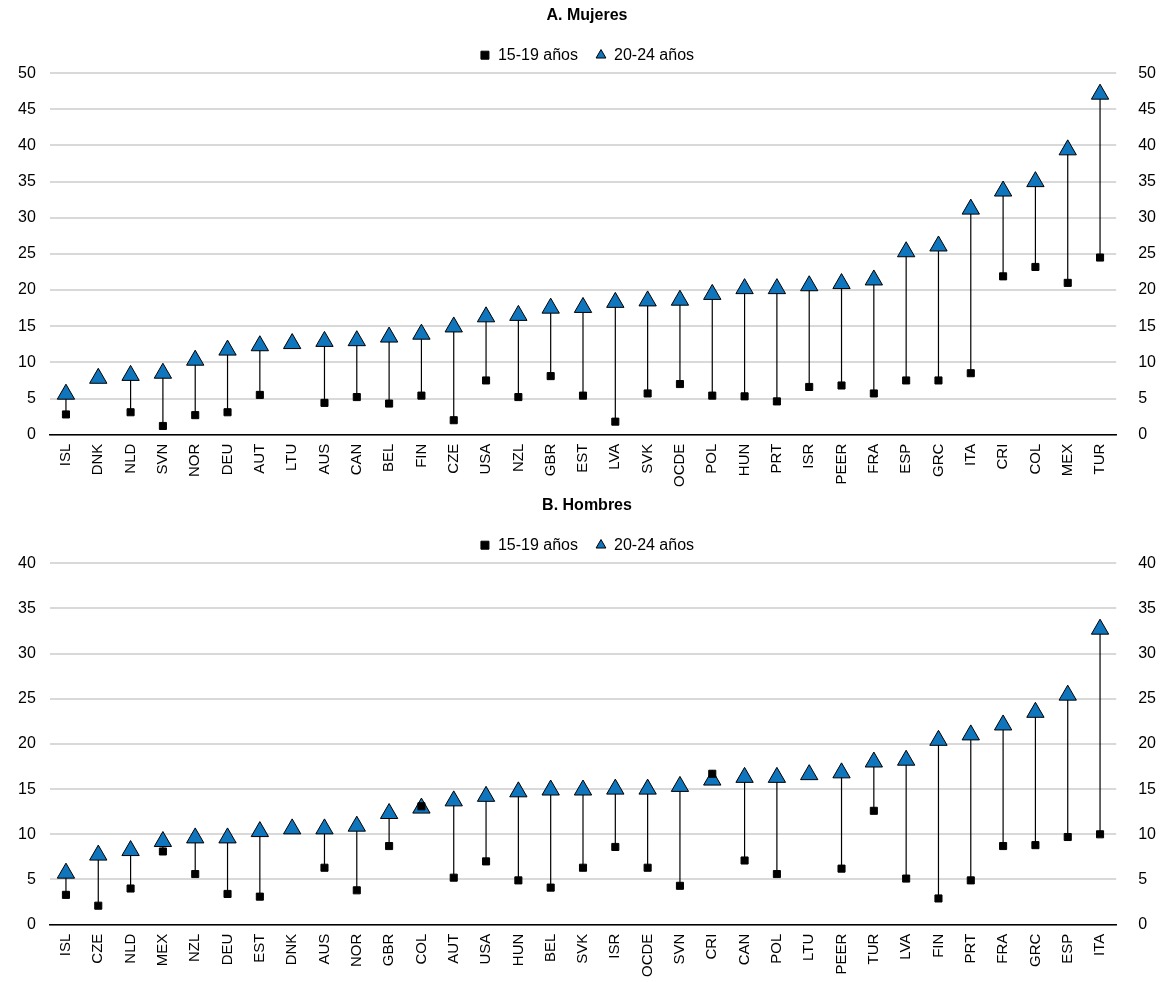 This screenshot has width=1174, height=982. What do you see at coordinates (587, 505) in the screenshot?
I see `chart-title: B. Hombres` at bounding box center [587, 505].